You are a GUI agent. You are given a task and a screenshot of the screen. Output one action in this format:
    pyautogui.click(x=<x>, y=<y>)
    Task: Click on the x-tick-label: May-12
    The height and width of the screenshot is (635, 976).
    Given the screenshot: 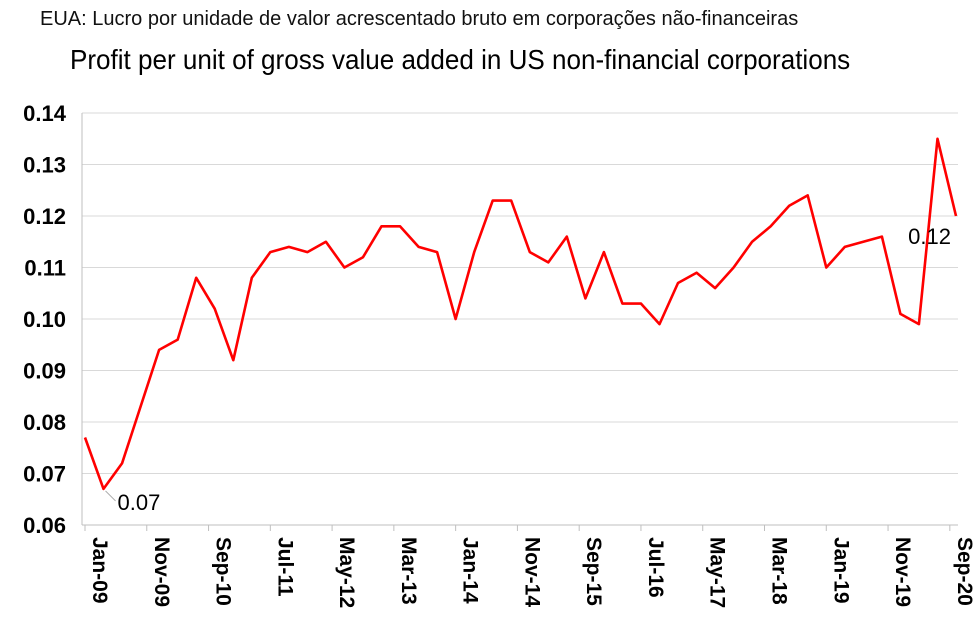 What is the action you would take?
    pyautogui.click(x=346, y=572)
    